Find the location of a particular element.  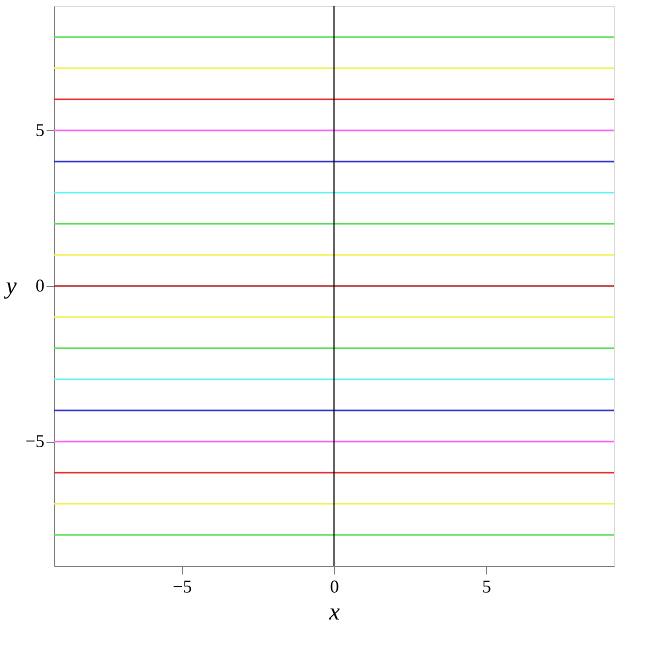

y-tick-label: −5 is located at coordinates (34, 441).